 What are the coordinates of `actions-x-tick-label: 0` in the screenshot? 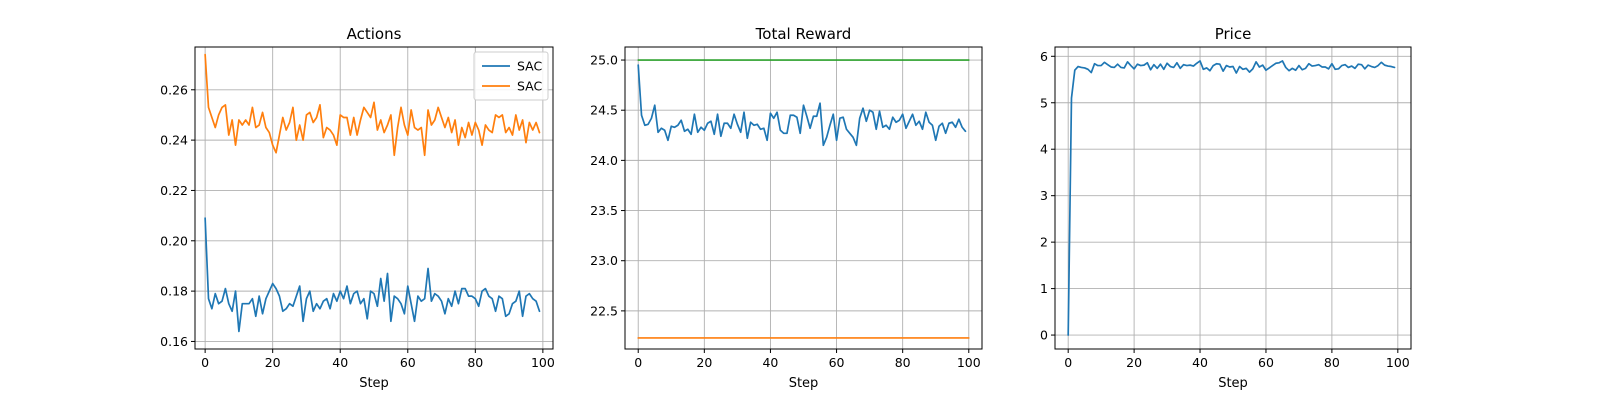 It's located at (205, 362).